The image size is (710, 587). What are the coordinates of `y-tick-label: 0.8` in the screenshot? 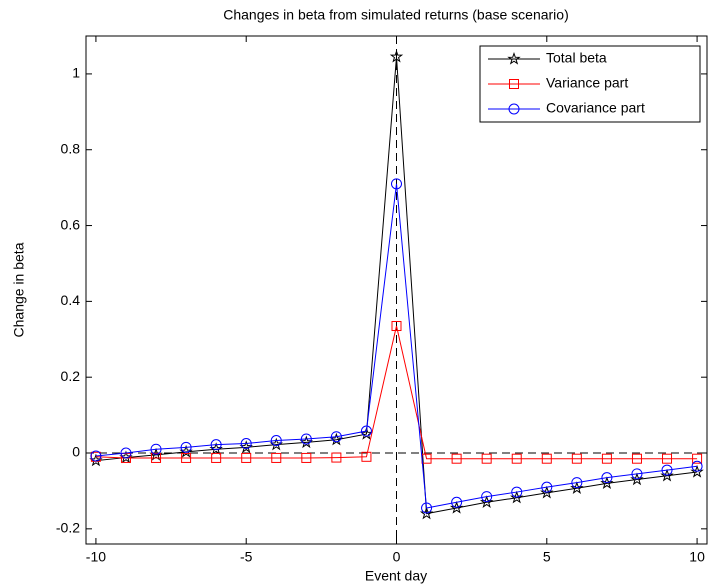 It's located at (71, 148).